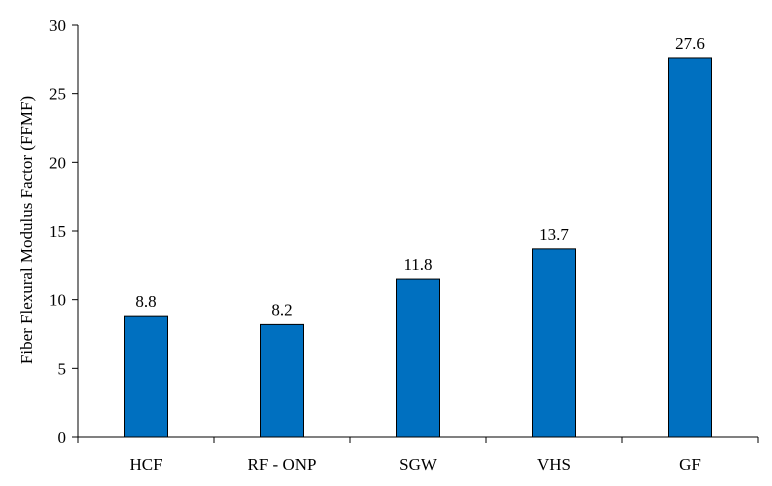  Describe the element at coordinates (418, 358) in the screenshot. I see `bar-sgw` at that location.